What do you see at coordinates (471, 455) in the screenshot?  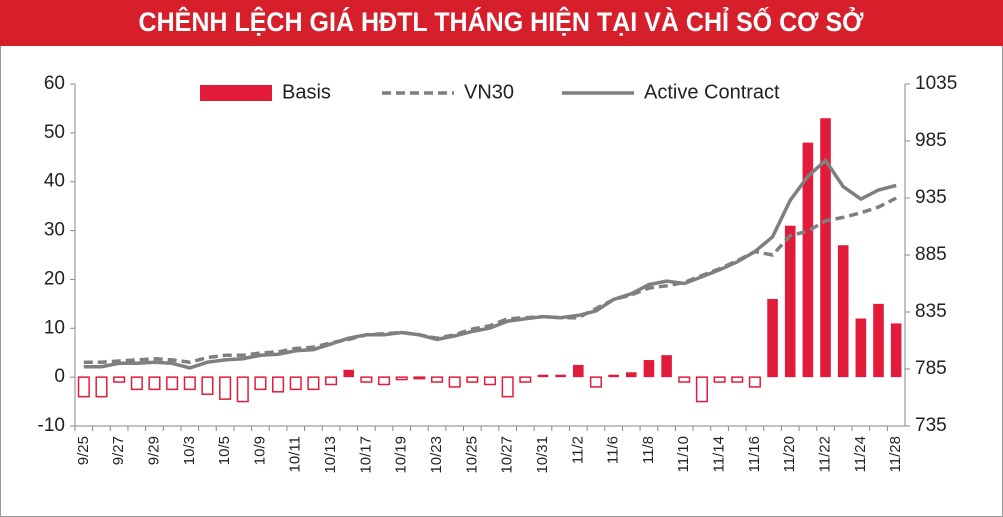 I see `x-tick-label: 10/25` at bounding box center [471, 455].